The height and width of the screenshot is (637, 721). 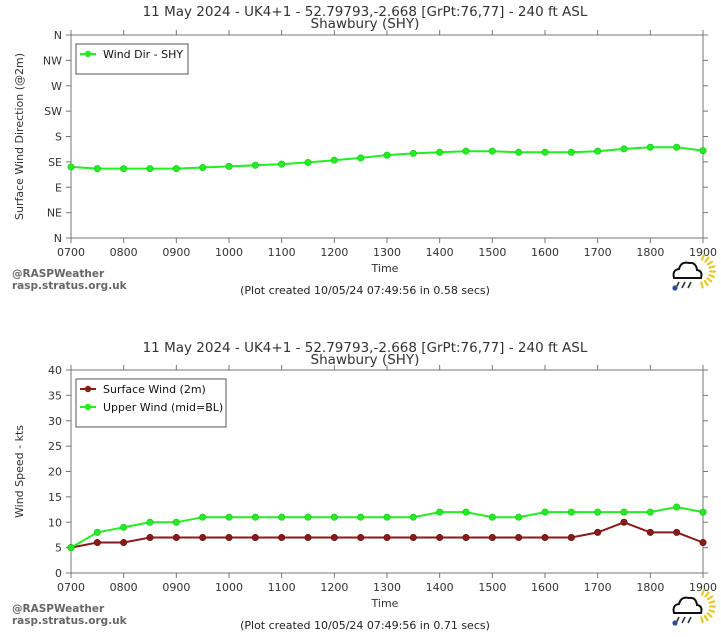 I want to click on x-tick-label: 1200, so click(x=334, y=587).